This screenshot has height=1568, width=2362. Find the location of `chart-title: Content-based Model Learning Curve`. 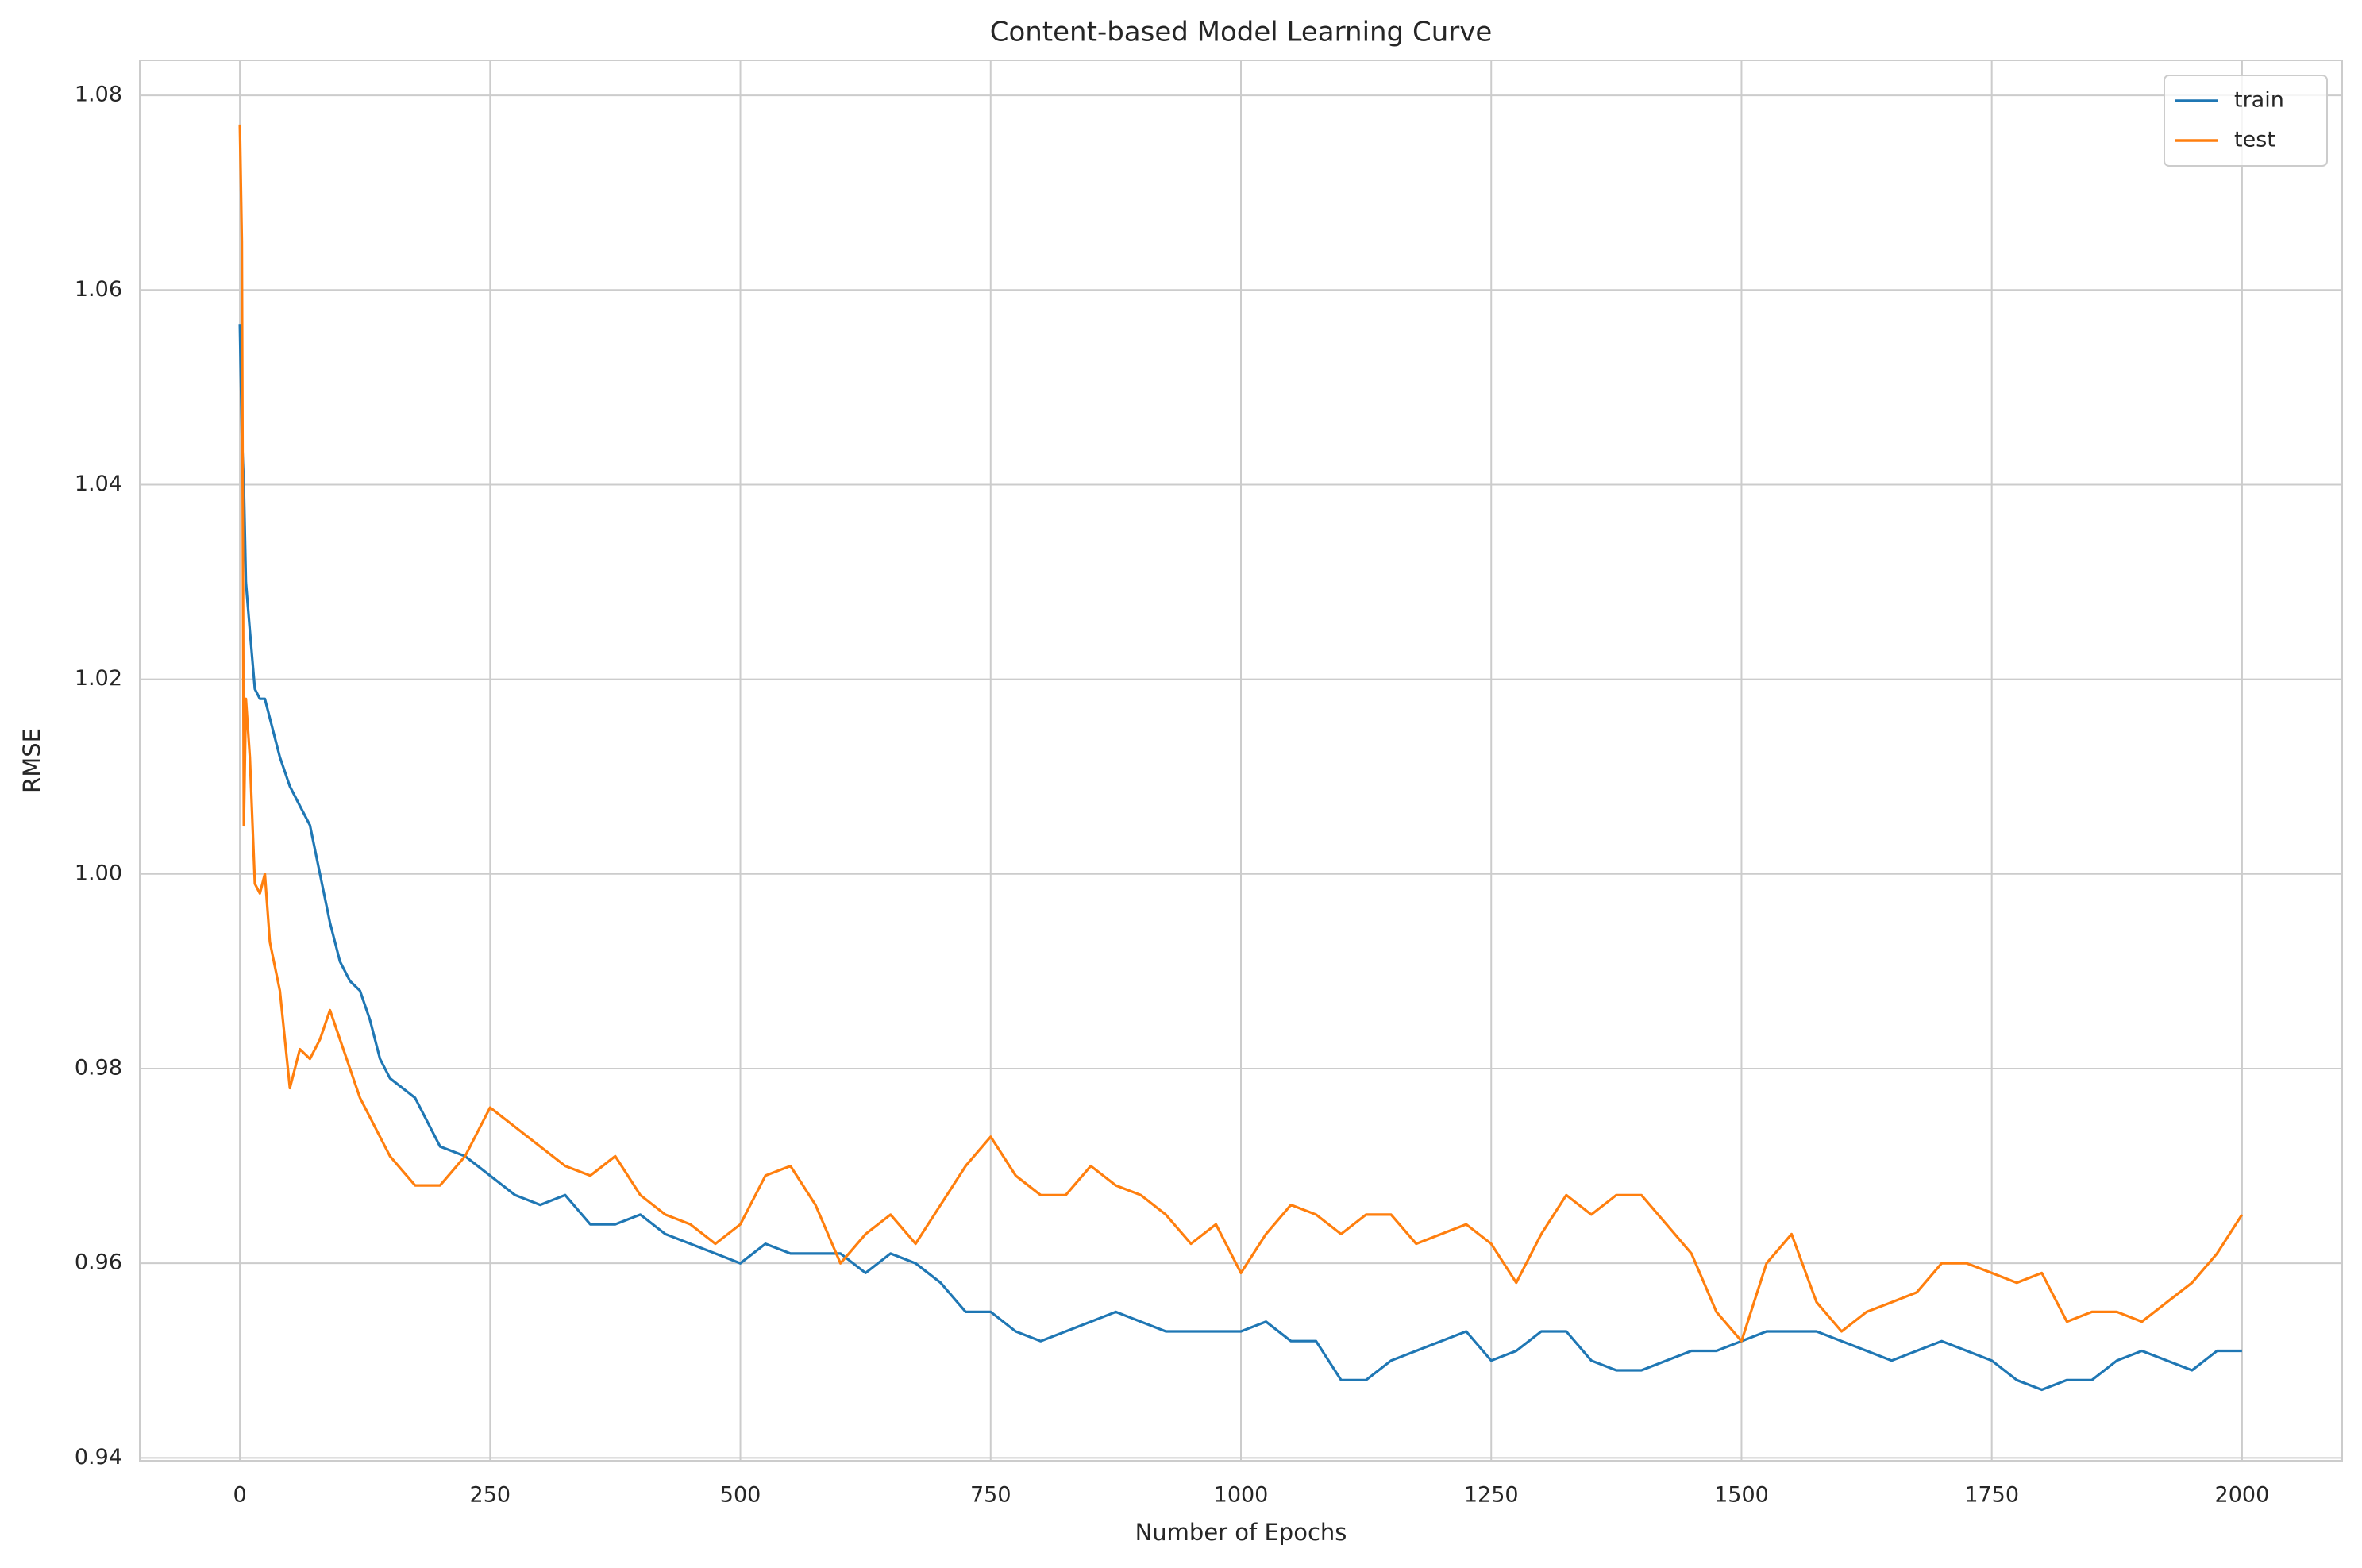

chart-title: Content-based Model Learning Curve is located at coordinates (1242, 32).